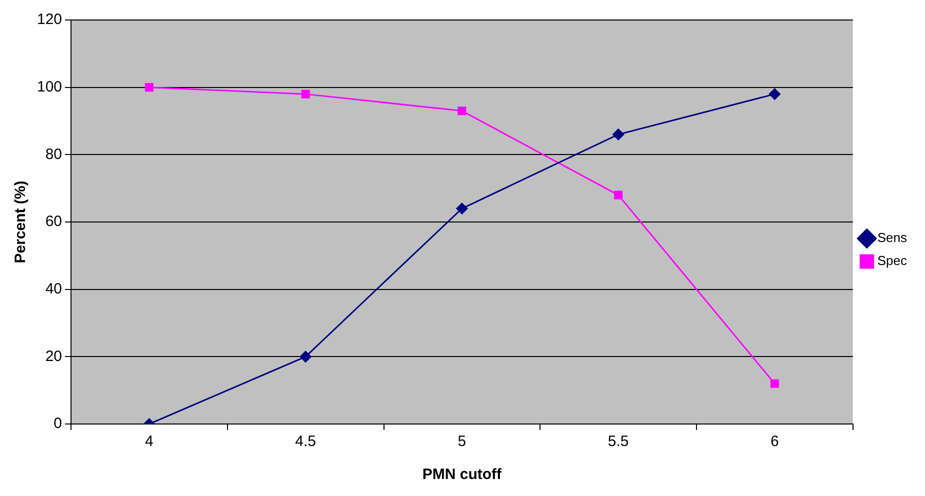 This screenshot has height=496, width=925. Describe the element at coordinates (49, 19) in the screenshot. I see `y-tick-label: 120` at that location.